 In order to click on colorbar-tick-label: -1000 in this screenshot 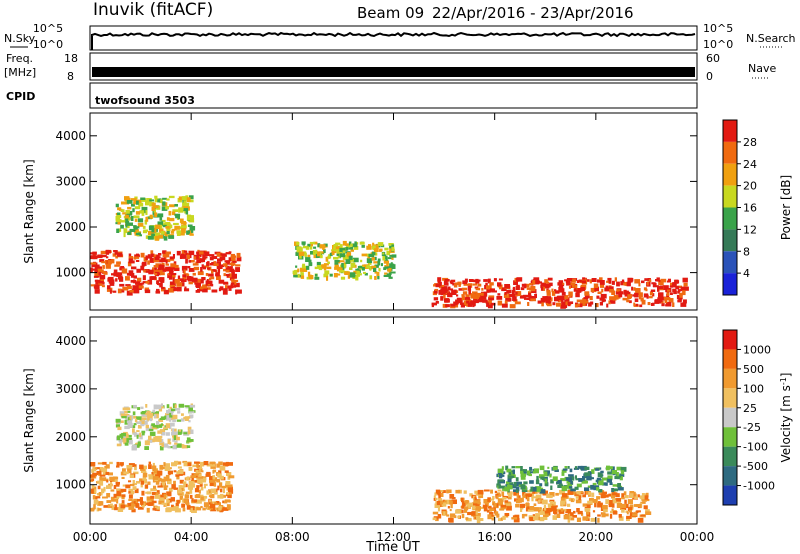, I will do `click(759, 486)`.